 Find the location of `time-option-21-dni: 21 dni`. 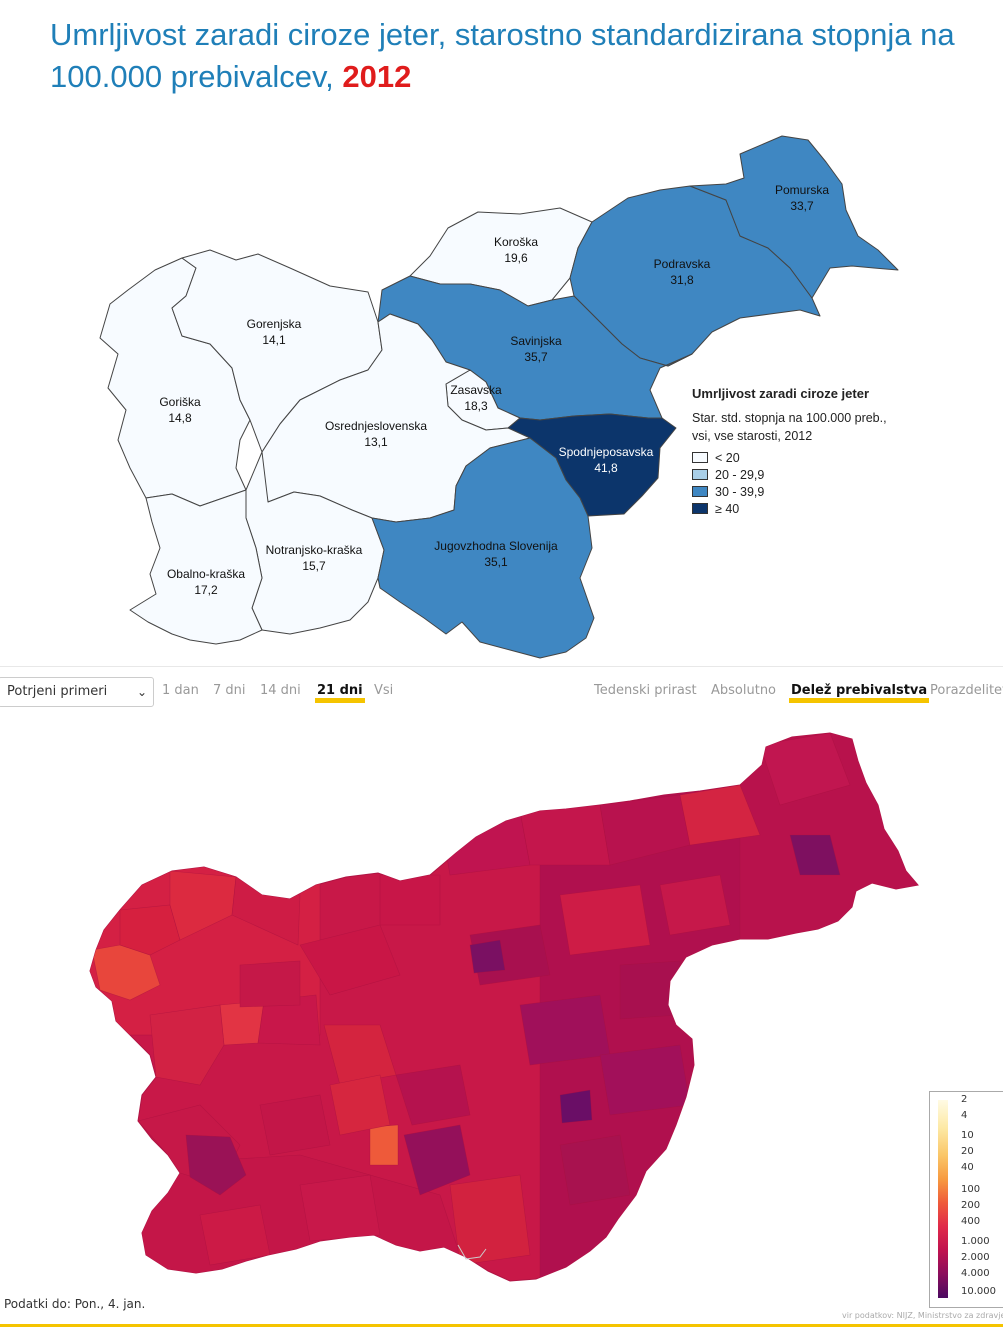

time-option-21-dni: 21 dni is located at coordinates (340, 693).